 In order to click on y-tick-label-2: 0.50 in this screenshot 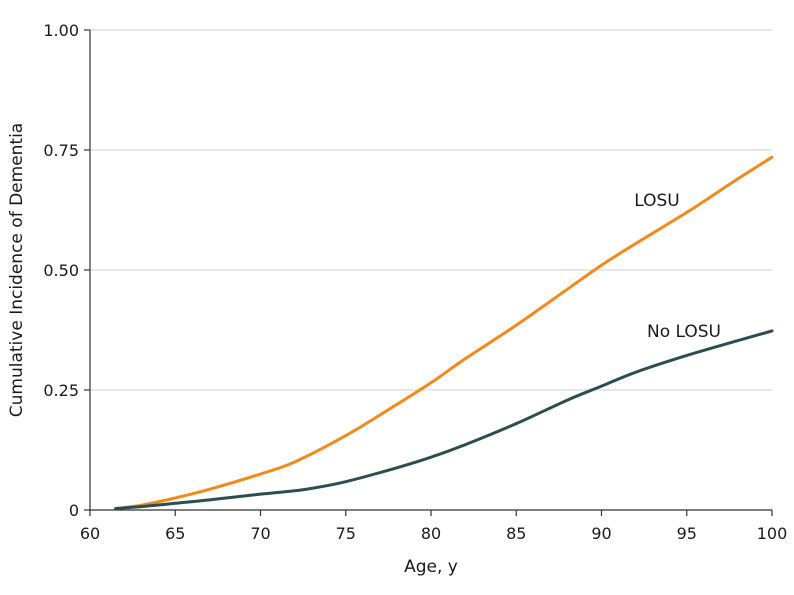, I will do `click(61, 270)`.